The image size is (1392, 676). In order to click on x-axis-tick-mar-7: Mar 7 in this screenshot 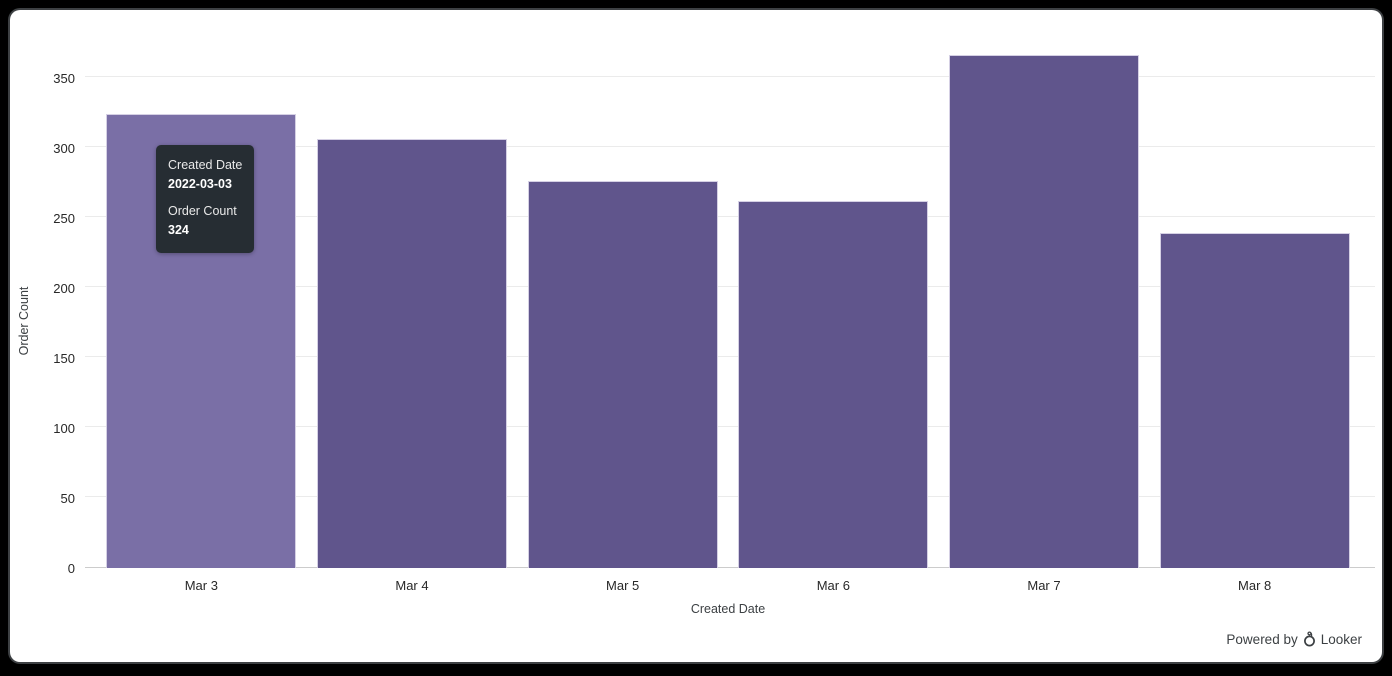, I will do `click(1044, 585)`.